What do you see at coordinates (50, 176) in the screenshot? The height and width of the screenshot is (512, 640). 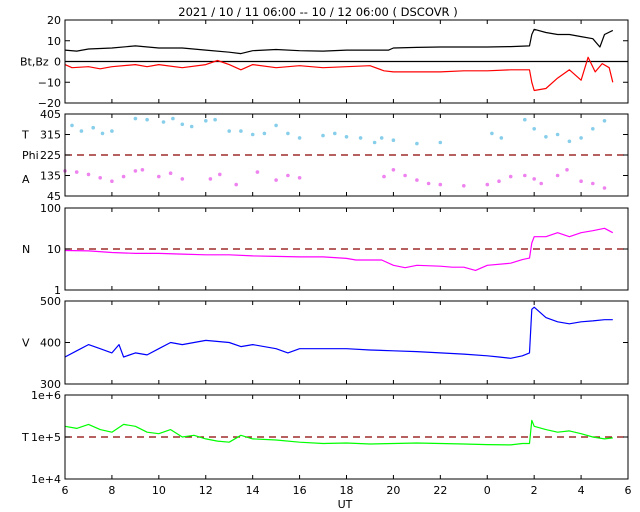 I see `y-tick-label: 135` at bounding box center [50, 176].